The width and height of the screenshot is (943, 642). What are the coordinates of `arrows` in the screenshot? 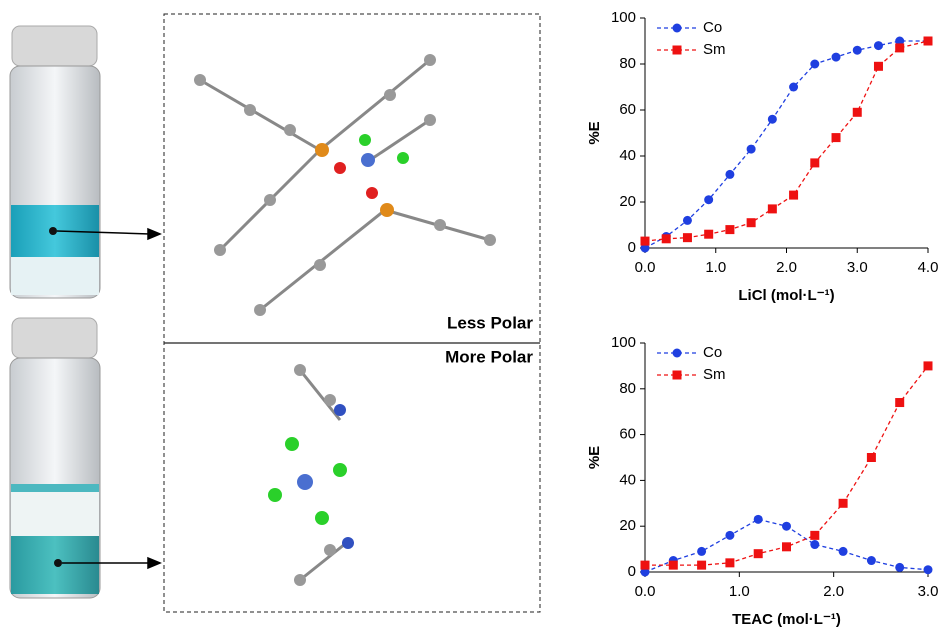 It's located at (109, 398).